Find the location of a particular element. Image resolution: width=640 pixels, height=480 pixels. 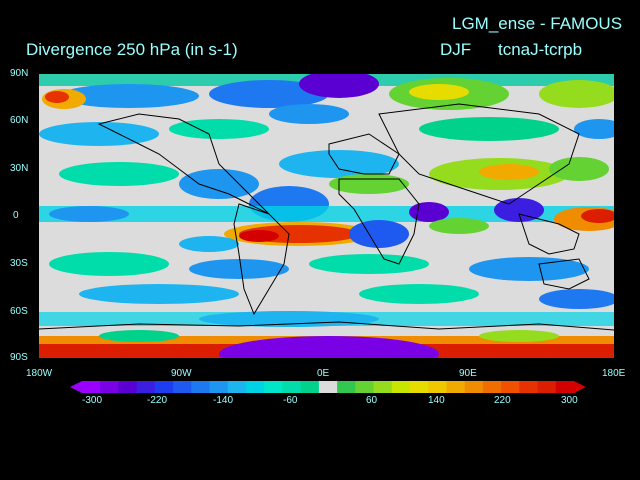

colorbar-label: -60 is located at coordinates (290, 400).